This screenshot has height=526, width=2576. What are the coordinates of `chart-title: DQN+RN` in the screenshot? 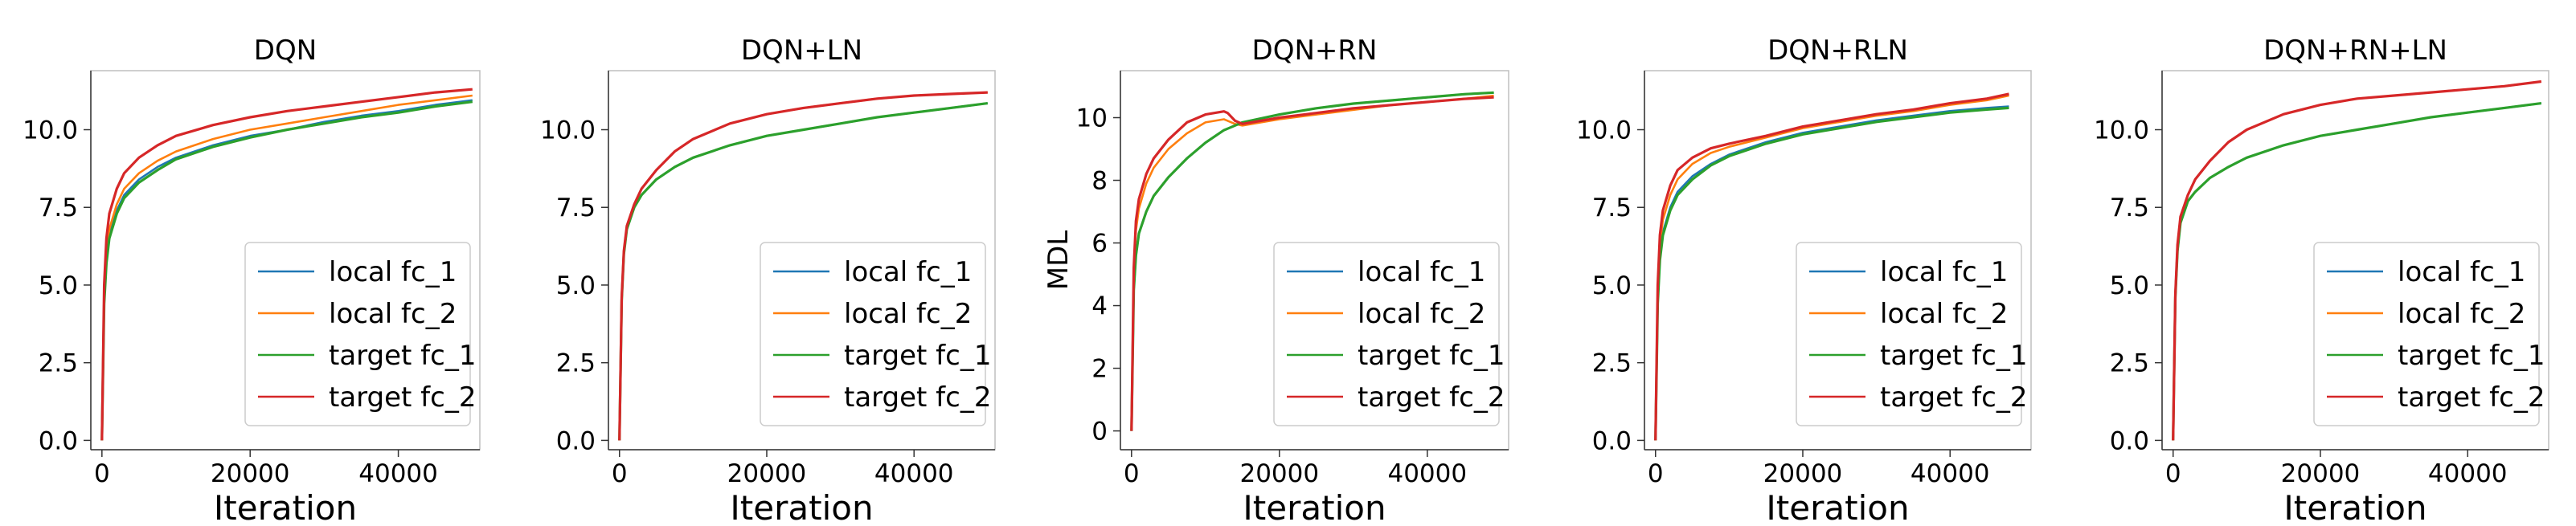 It's located at (1315, 51).